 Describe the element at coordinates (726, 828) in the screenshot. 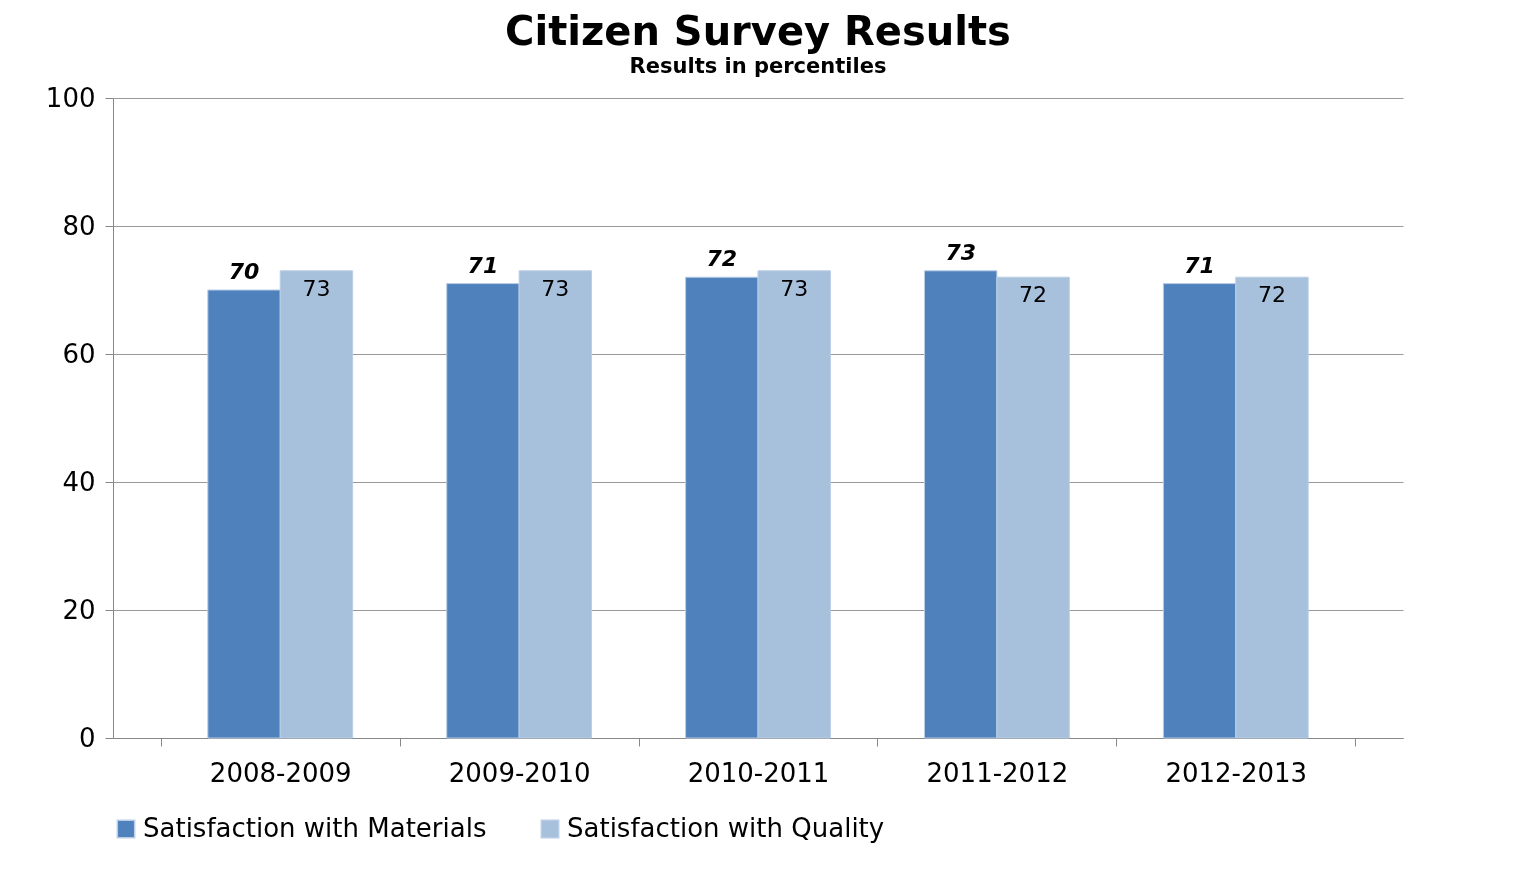

I see `legend-label: Satisfaction with Quality` at that location.